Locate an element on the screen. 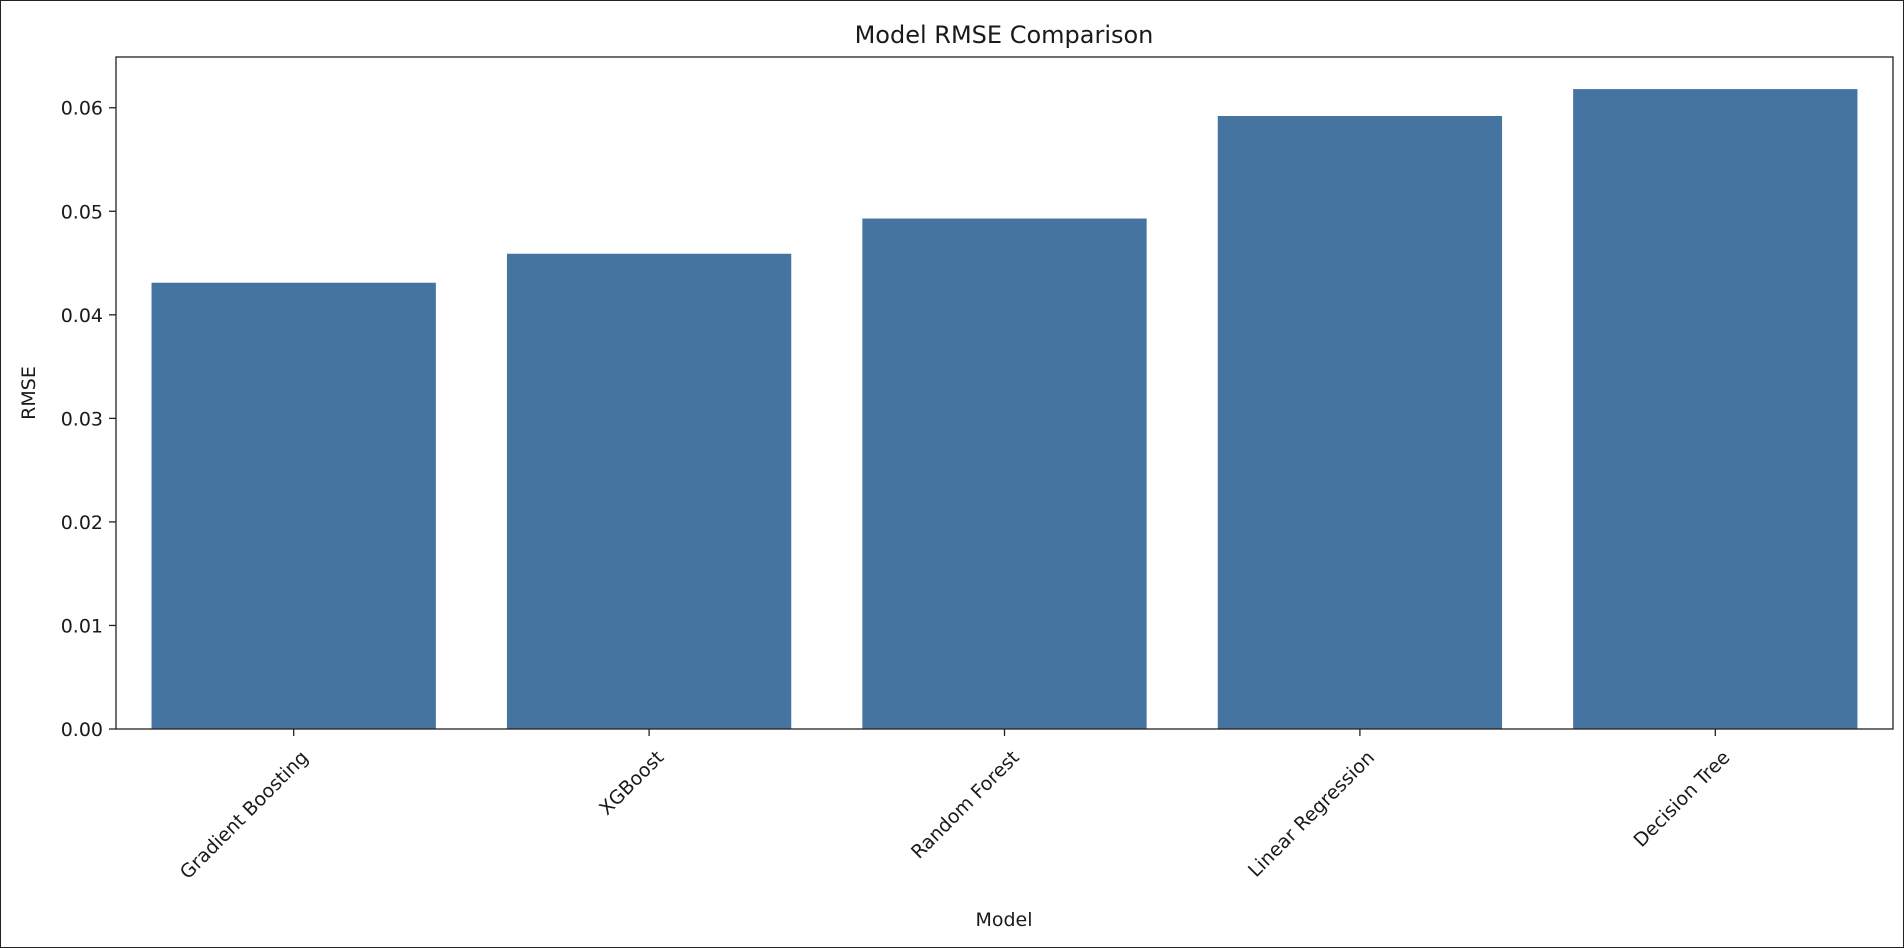  y-tick-label: 0.04 is located at coordinates (82, 316).